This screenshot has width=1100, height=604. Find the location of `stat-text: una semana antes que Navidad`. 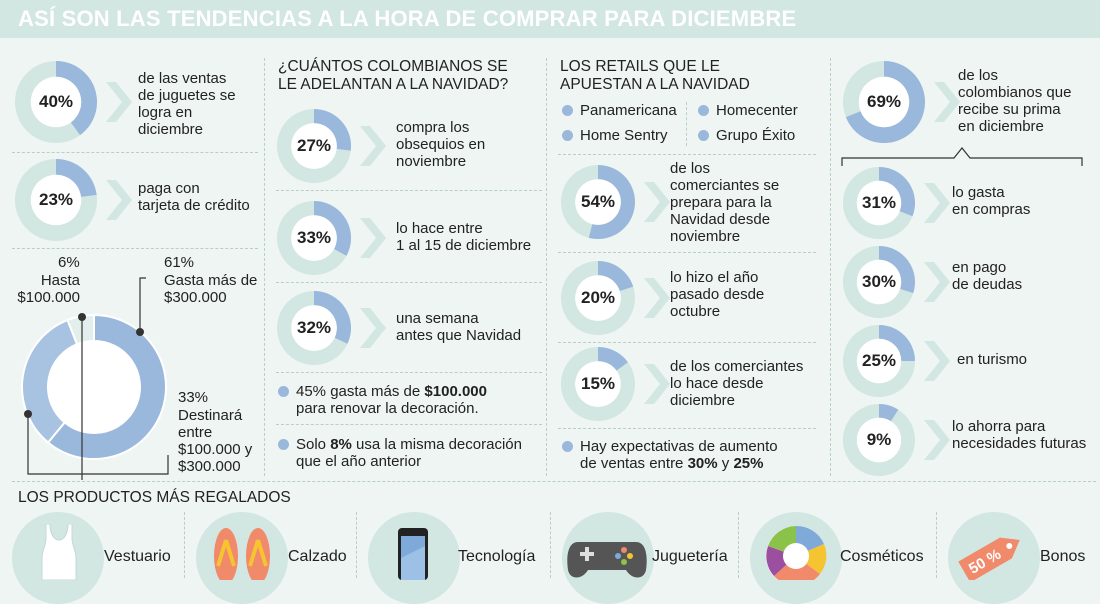

stat-text: una semana antes que Navidad is located at coordinates (459, 327).